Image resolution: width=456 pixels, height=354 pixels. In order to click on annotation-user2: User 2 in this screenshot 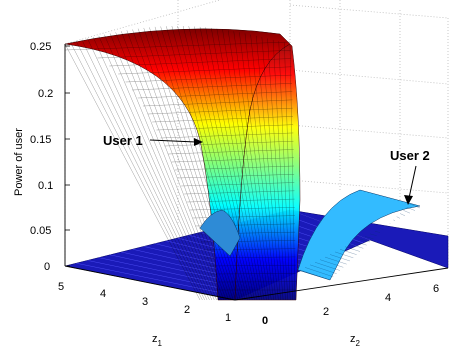, I will do `click(410, 155)`.